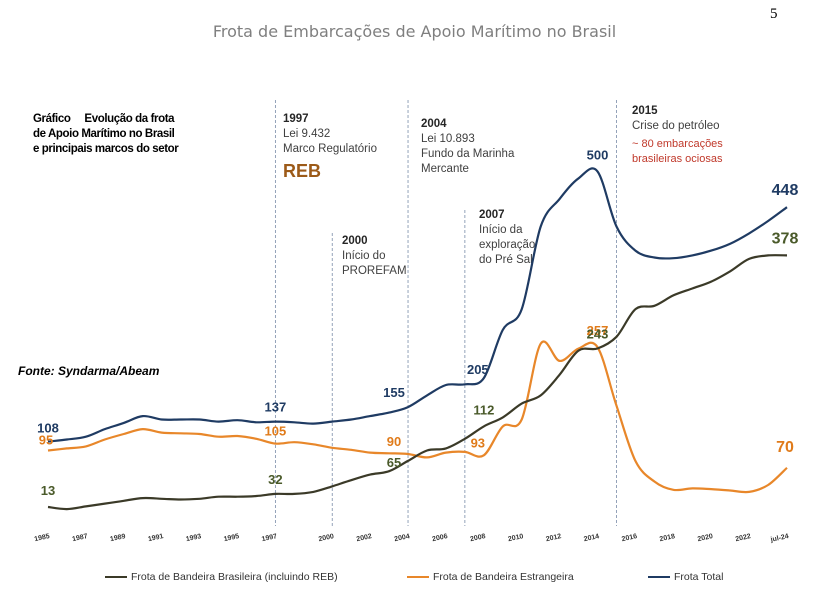 The image size is (829, 601). I want to click on milestone-text: Fundo da Marinha, so click(468, 154).